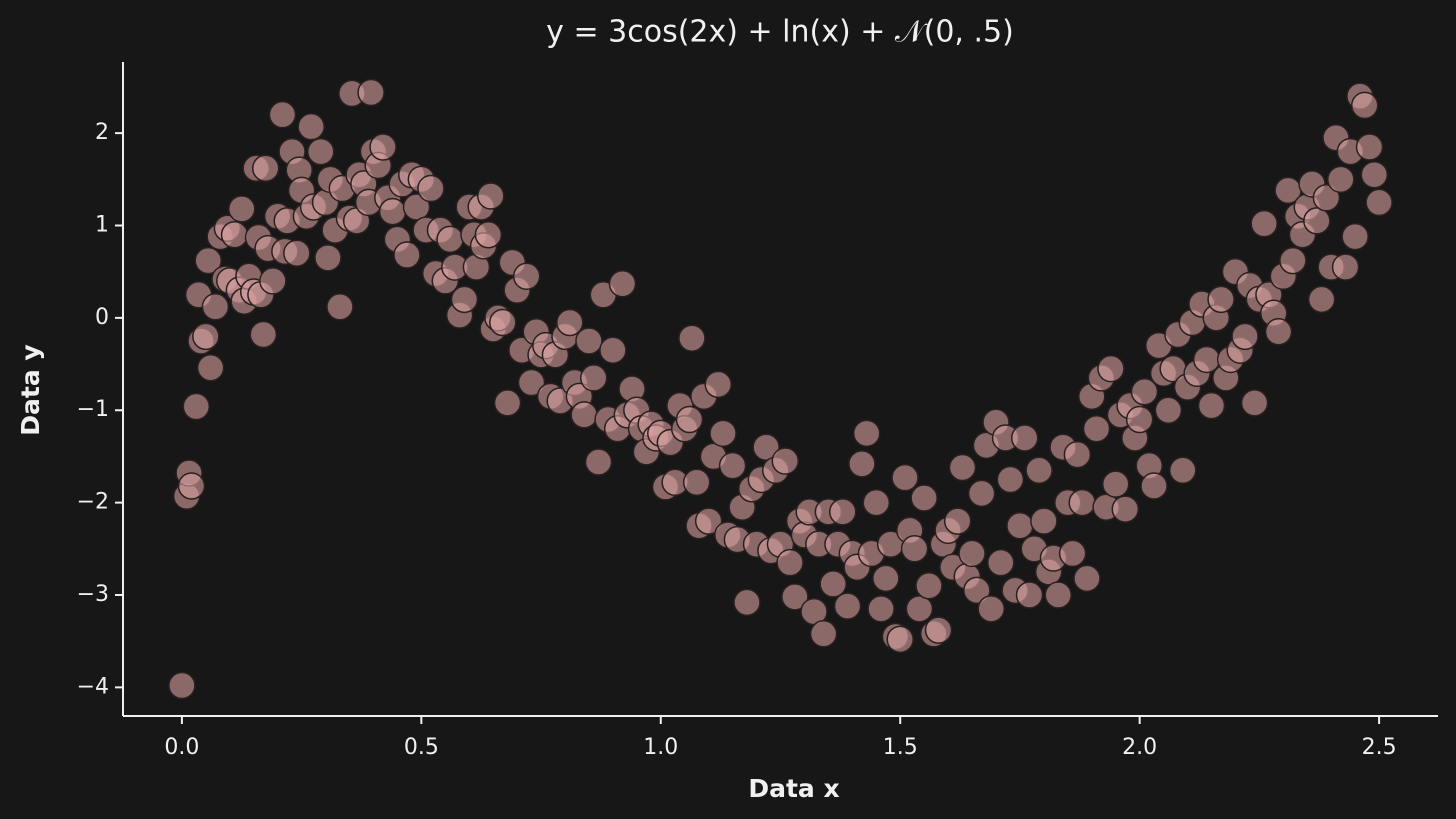 Image resolution: width=1456 pixels, height=819 pixels. Describe the element at coordinates (660, 747) in the screenshot. I see `x-tick-label: 1.0` at that location.